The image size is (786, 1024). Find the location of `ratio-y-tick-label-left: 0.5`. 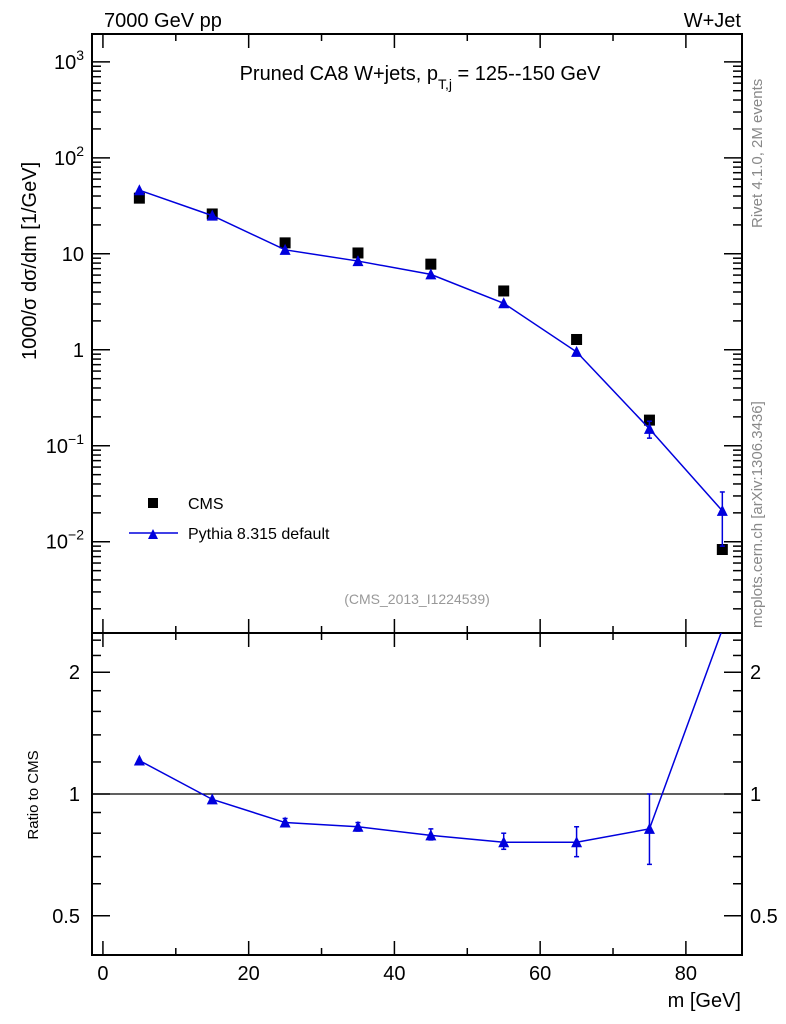

ratio-y-tick-label-left: 0.5 is located at coordinates (66, 917).